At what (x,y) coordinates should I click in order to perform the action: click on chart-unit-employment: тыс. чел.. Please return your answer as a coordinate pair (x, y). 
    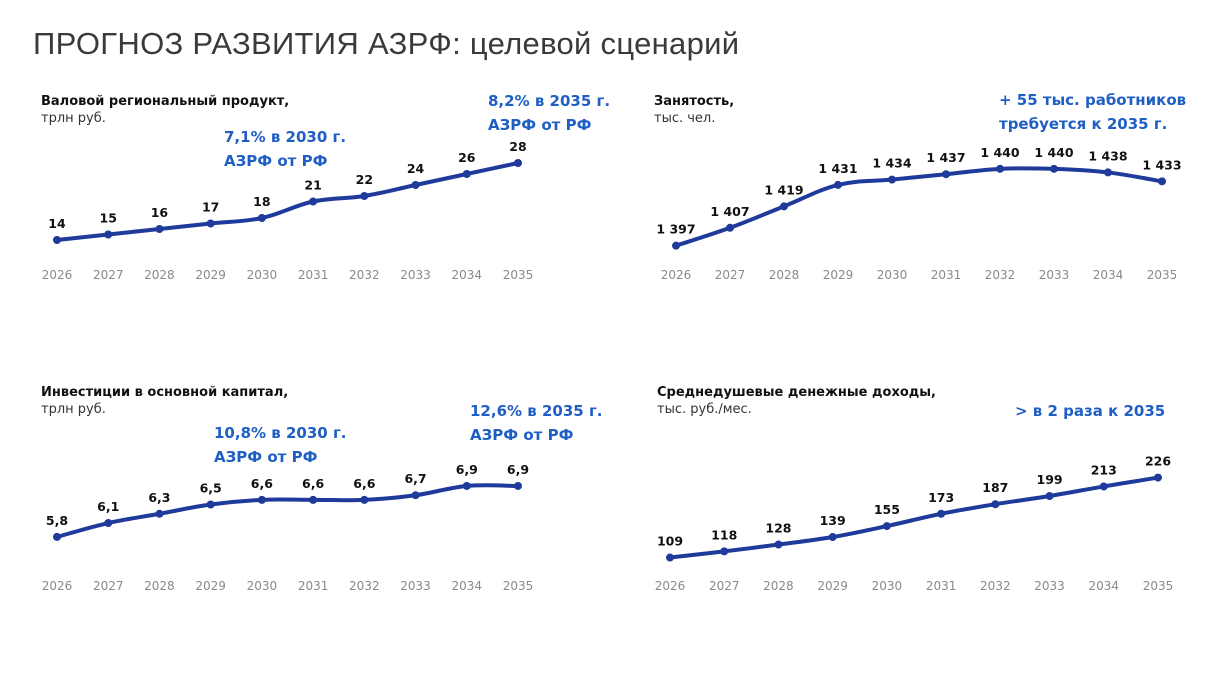
    Looking at the image, I should click on (685, 118).